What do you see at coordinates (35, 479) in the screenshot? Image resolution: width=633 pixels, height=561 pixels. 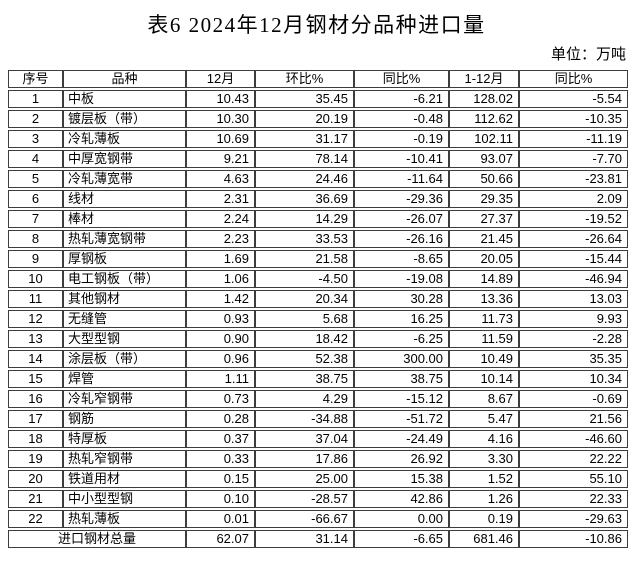 I see `seq-no-cell: 20` at bounding box center [35, 479].